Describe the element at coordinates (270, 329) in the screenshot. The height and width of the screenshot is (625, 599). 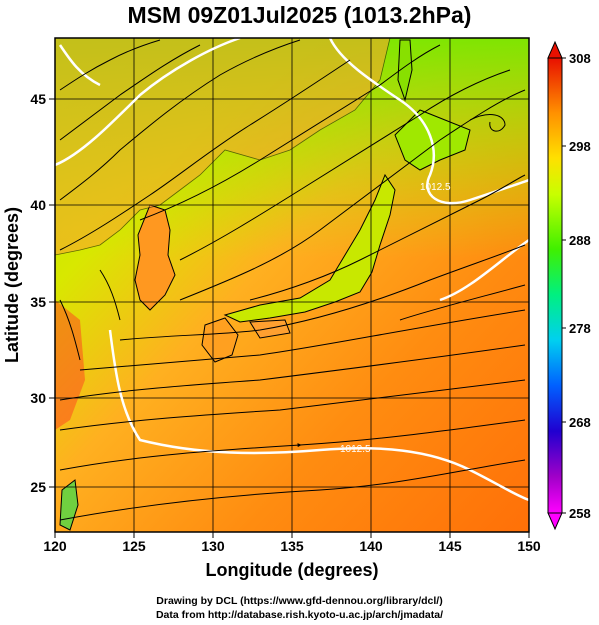
I see `shikoku-landmass` at that location.